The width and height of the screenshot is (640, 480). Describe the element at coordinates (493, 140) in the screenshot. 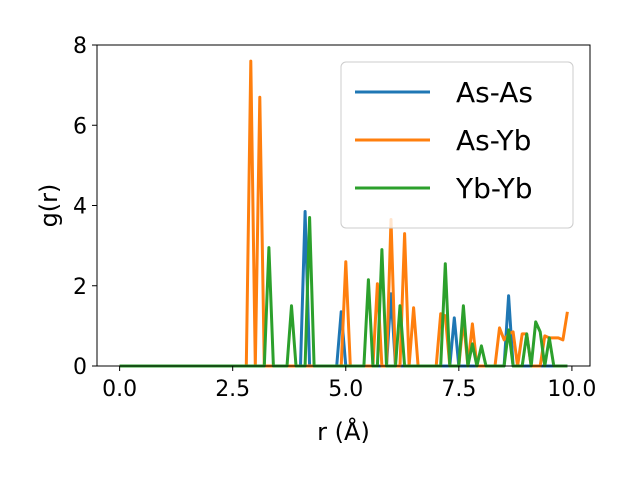

I see `legend-label: As-Yb` at that location.